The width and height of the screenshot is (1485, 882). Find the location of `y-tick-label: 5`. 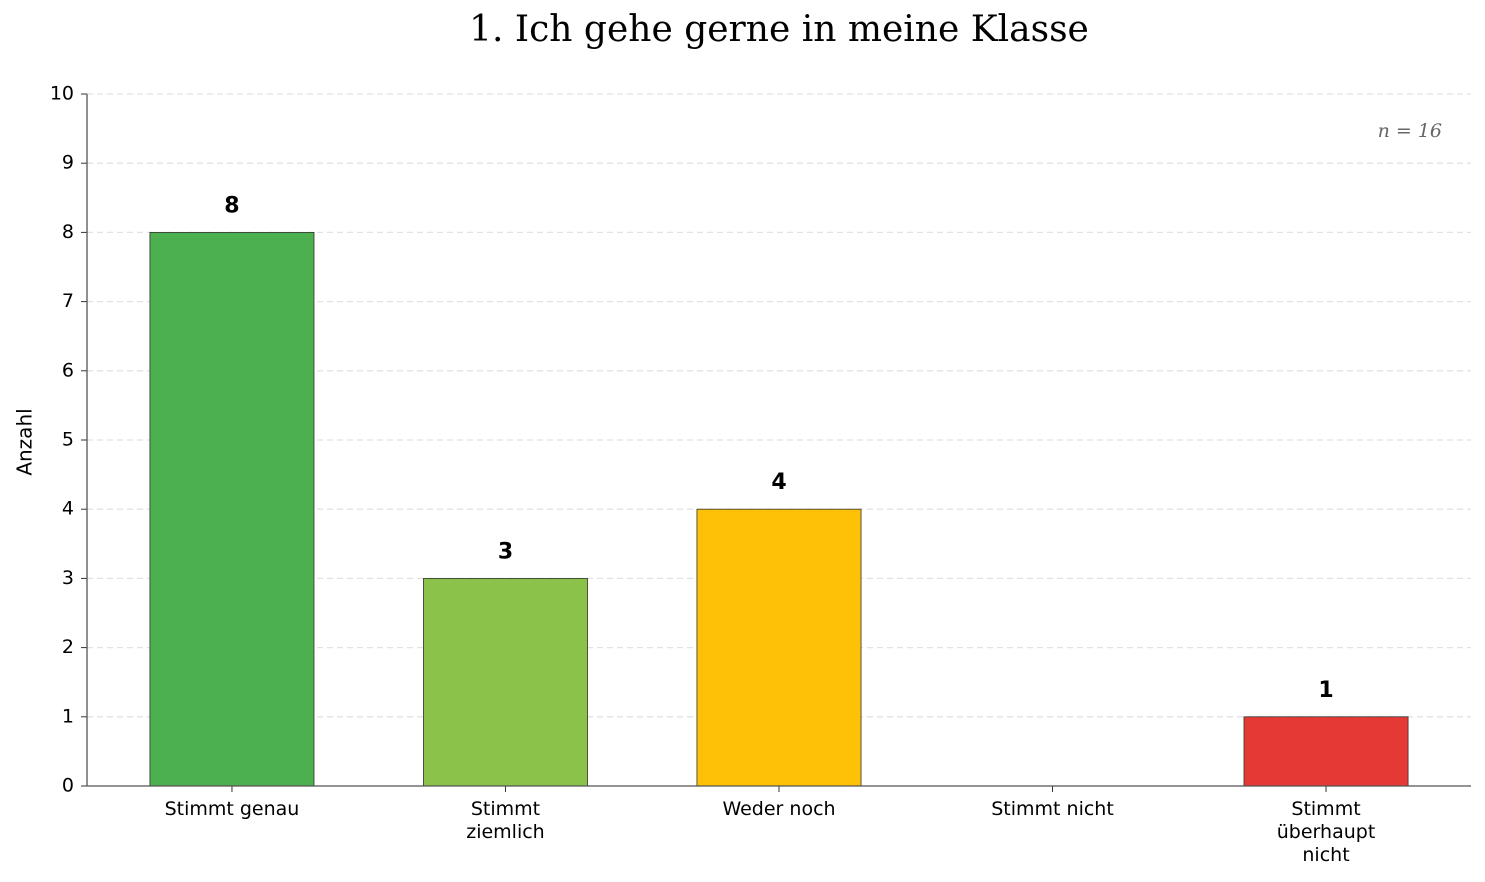

y-tick-label: 5 is located at coordinates (68, 440).